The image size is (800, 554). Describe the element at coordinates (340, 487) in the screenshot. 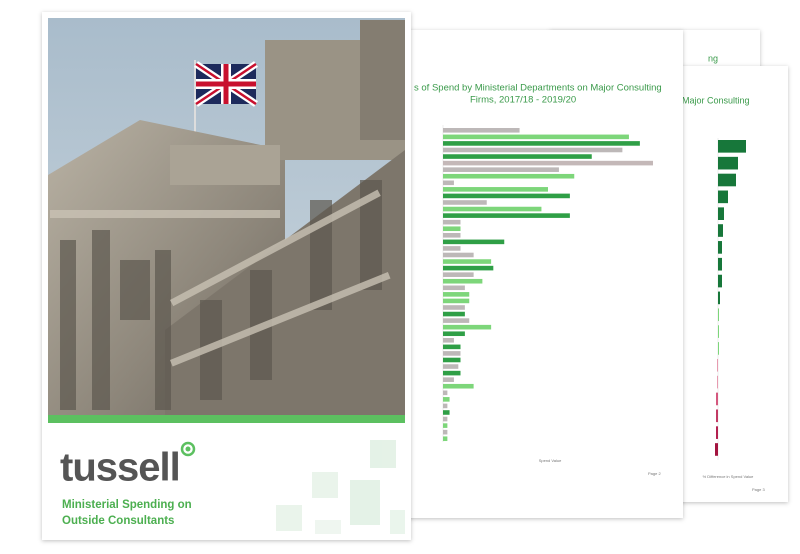

I see `cover-cubes` at that location.